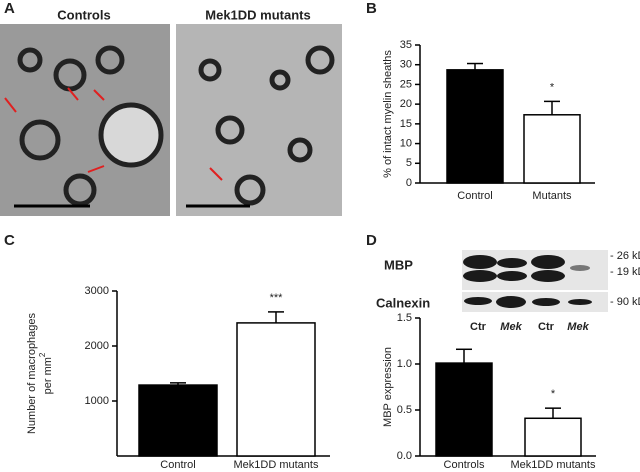 This screenshot has height=472, width=640. Describe the element at coordinates (277, 298) in the screenshot. I see `annotation: ***` at that location.